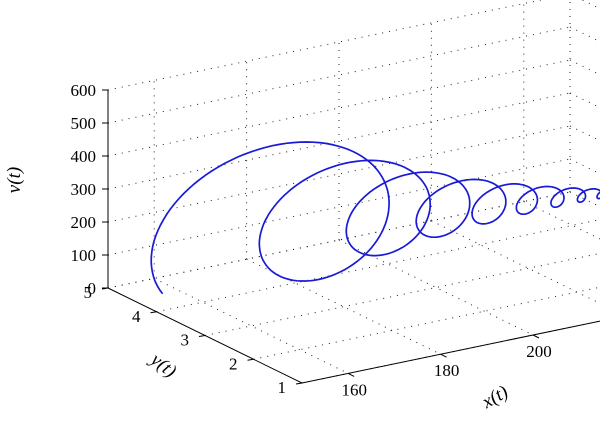  What do you see at coordinates (402, 294) in the screenshot?
I see `grid-floor-y` at bounding box center [402, 294].